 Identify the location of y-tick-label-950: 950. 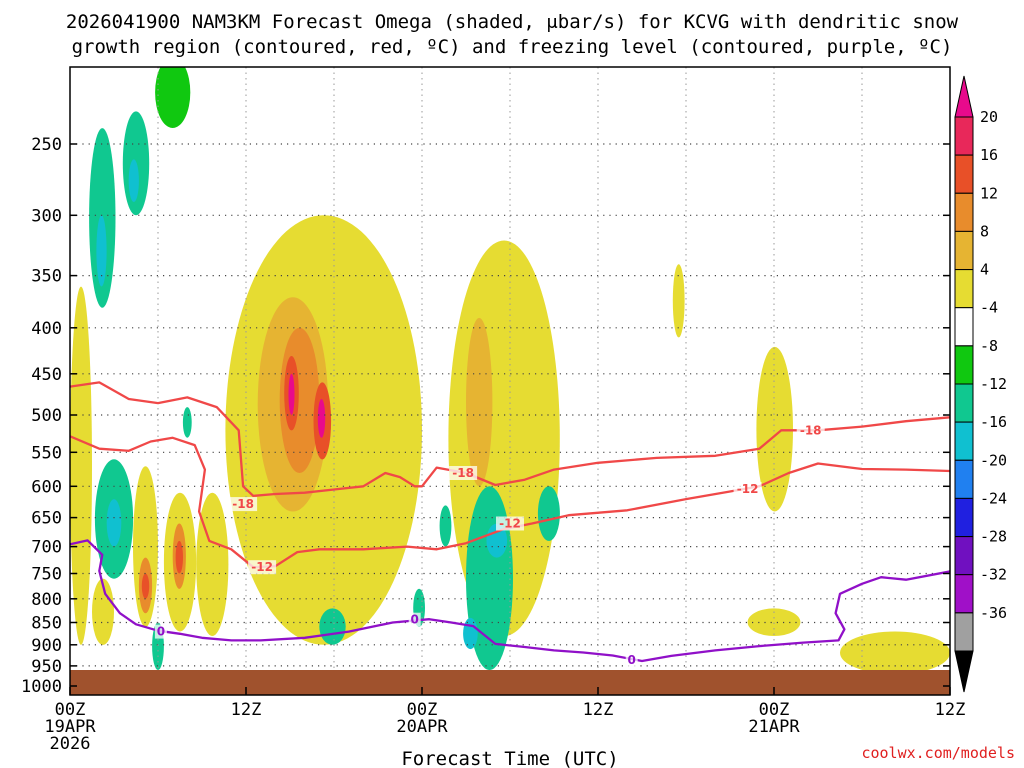
(46, 667).